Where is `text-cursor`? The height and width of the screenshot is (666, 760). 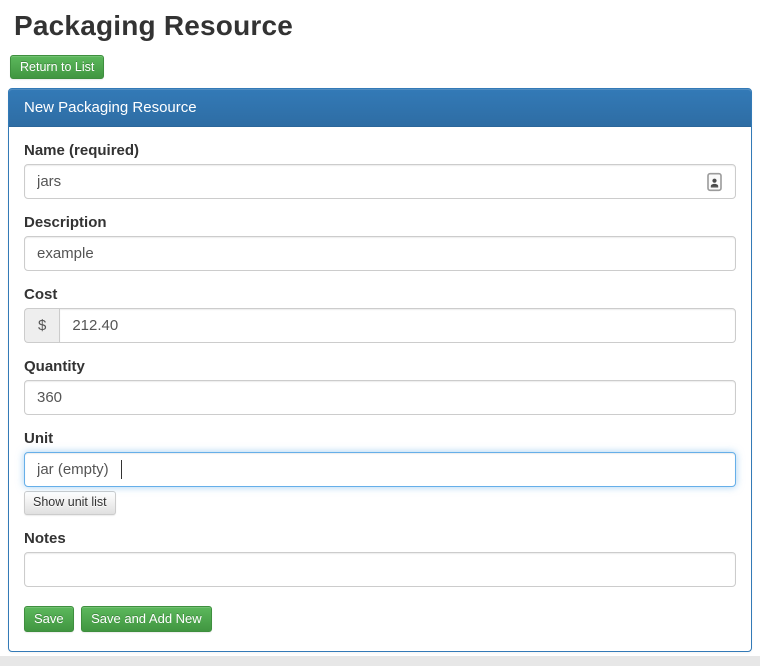 text-cursor is located at coordinates (121, 470).